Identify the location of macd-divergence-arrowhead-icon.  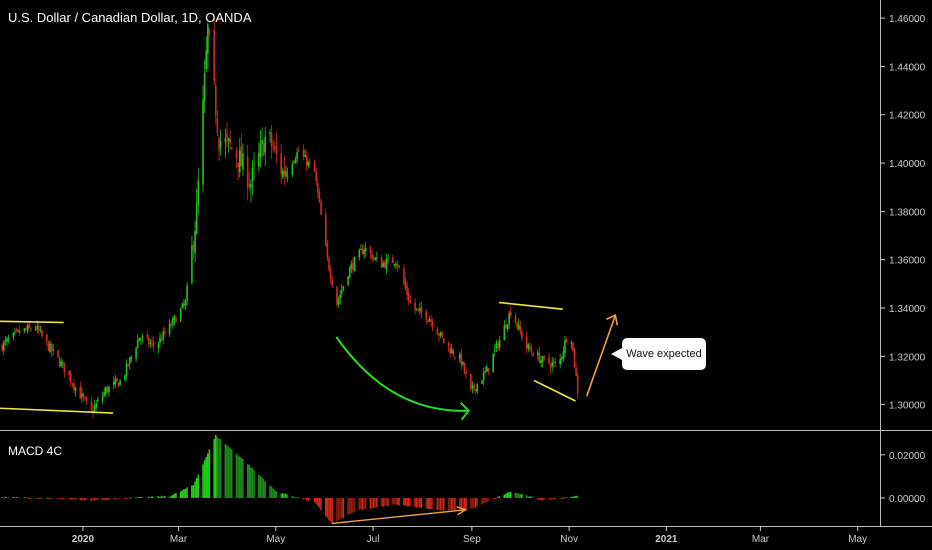
(462, 511).